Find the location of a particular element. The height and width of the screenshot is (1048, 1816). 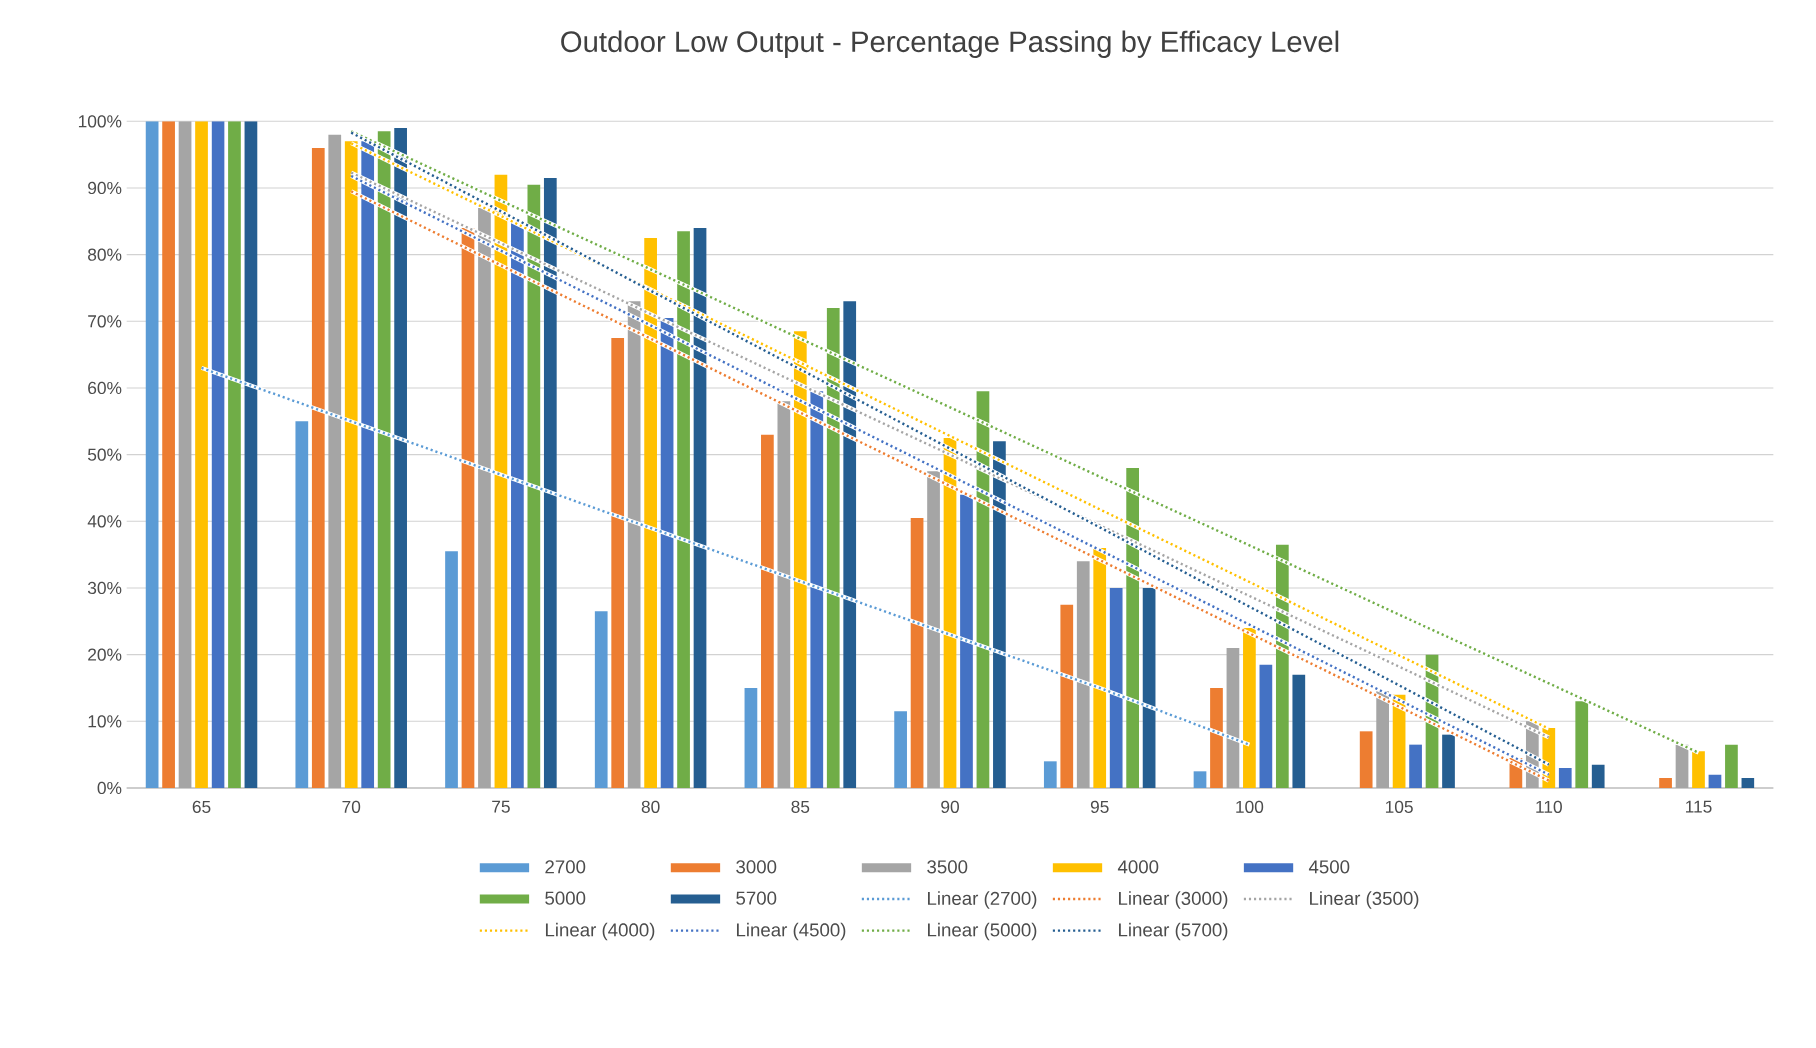

legend-label: Linear (3500) is located at coordinates (1364, 900).